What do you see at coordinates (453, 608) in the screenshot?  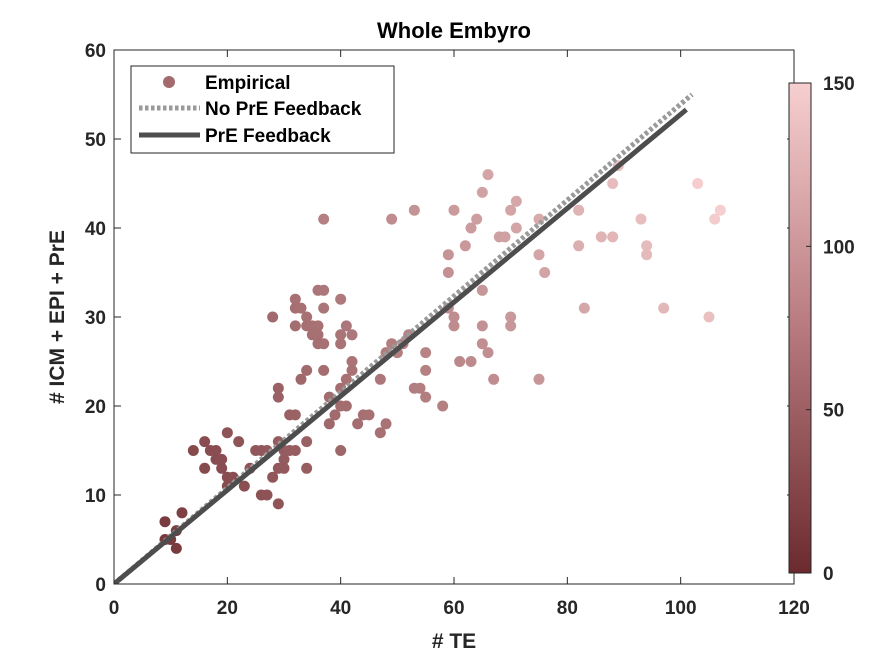 I see `x-tick-label: 60` at bounding box center [453, 608].